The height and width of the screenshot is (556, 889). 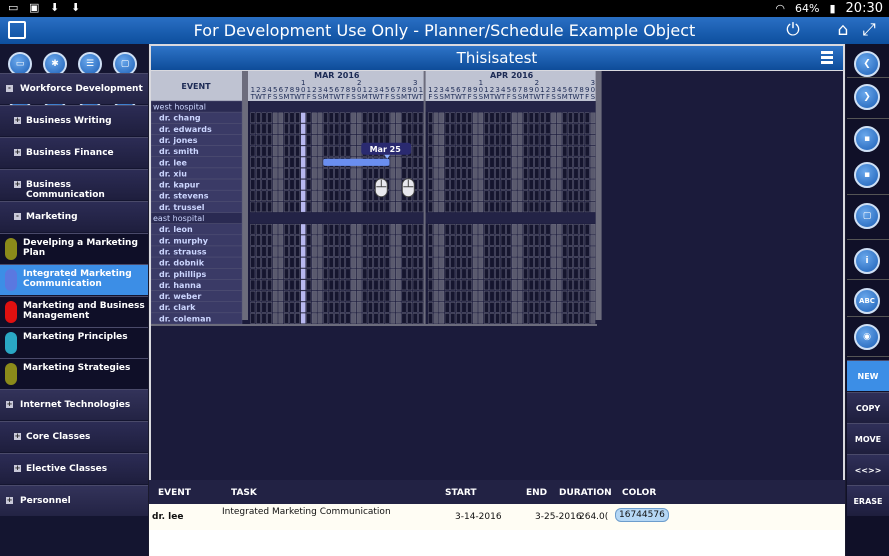 What do you see at coordinates (182, 263) in the screenshot?
I see `row-label: dr. dobnik` at bounding box center [182, 263].